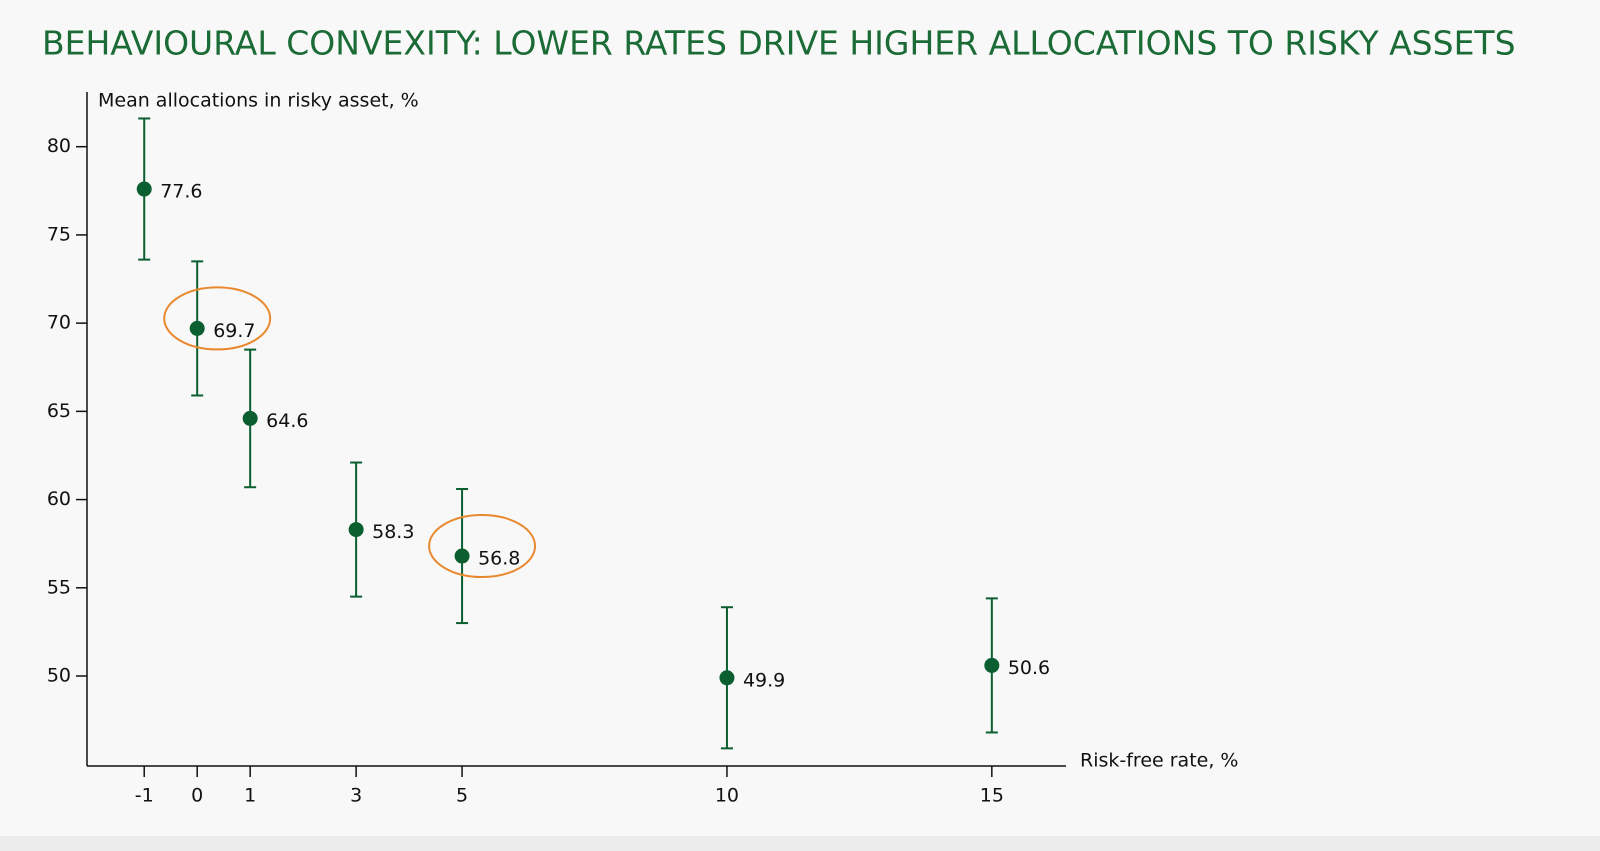 Image resolution: width=1600 pixels, height=851 pixels. What do you see at coordinates (59, 234) in the screenshot?
I see `y-tick-label: 75` at bounding box center [59, 234].